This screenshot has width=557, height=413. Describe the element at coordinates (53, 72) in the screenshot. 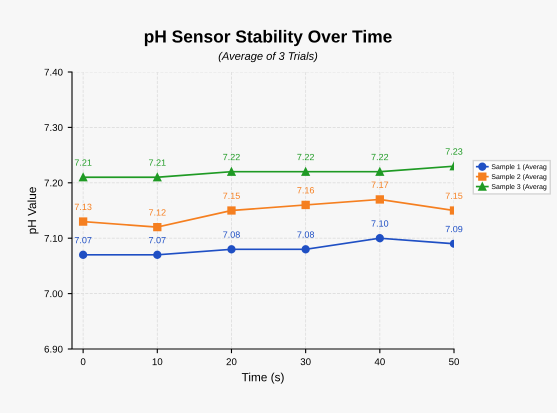

I see `y-tick-label: 7.40` at that location.